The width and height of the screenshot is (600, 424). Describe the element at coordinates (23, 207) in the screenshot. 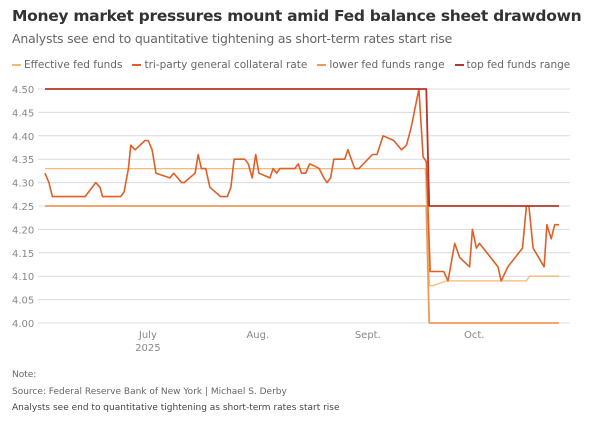

I see `y-tick-label: 4.25` at that location.